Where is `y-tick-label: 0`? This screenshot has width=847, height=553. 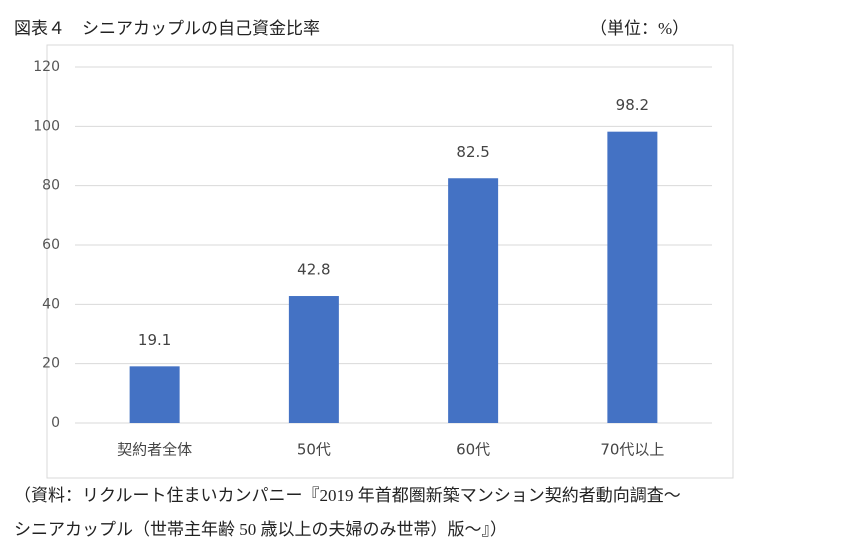
y-tick-label: 0 is located at coordinates (55, 423).